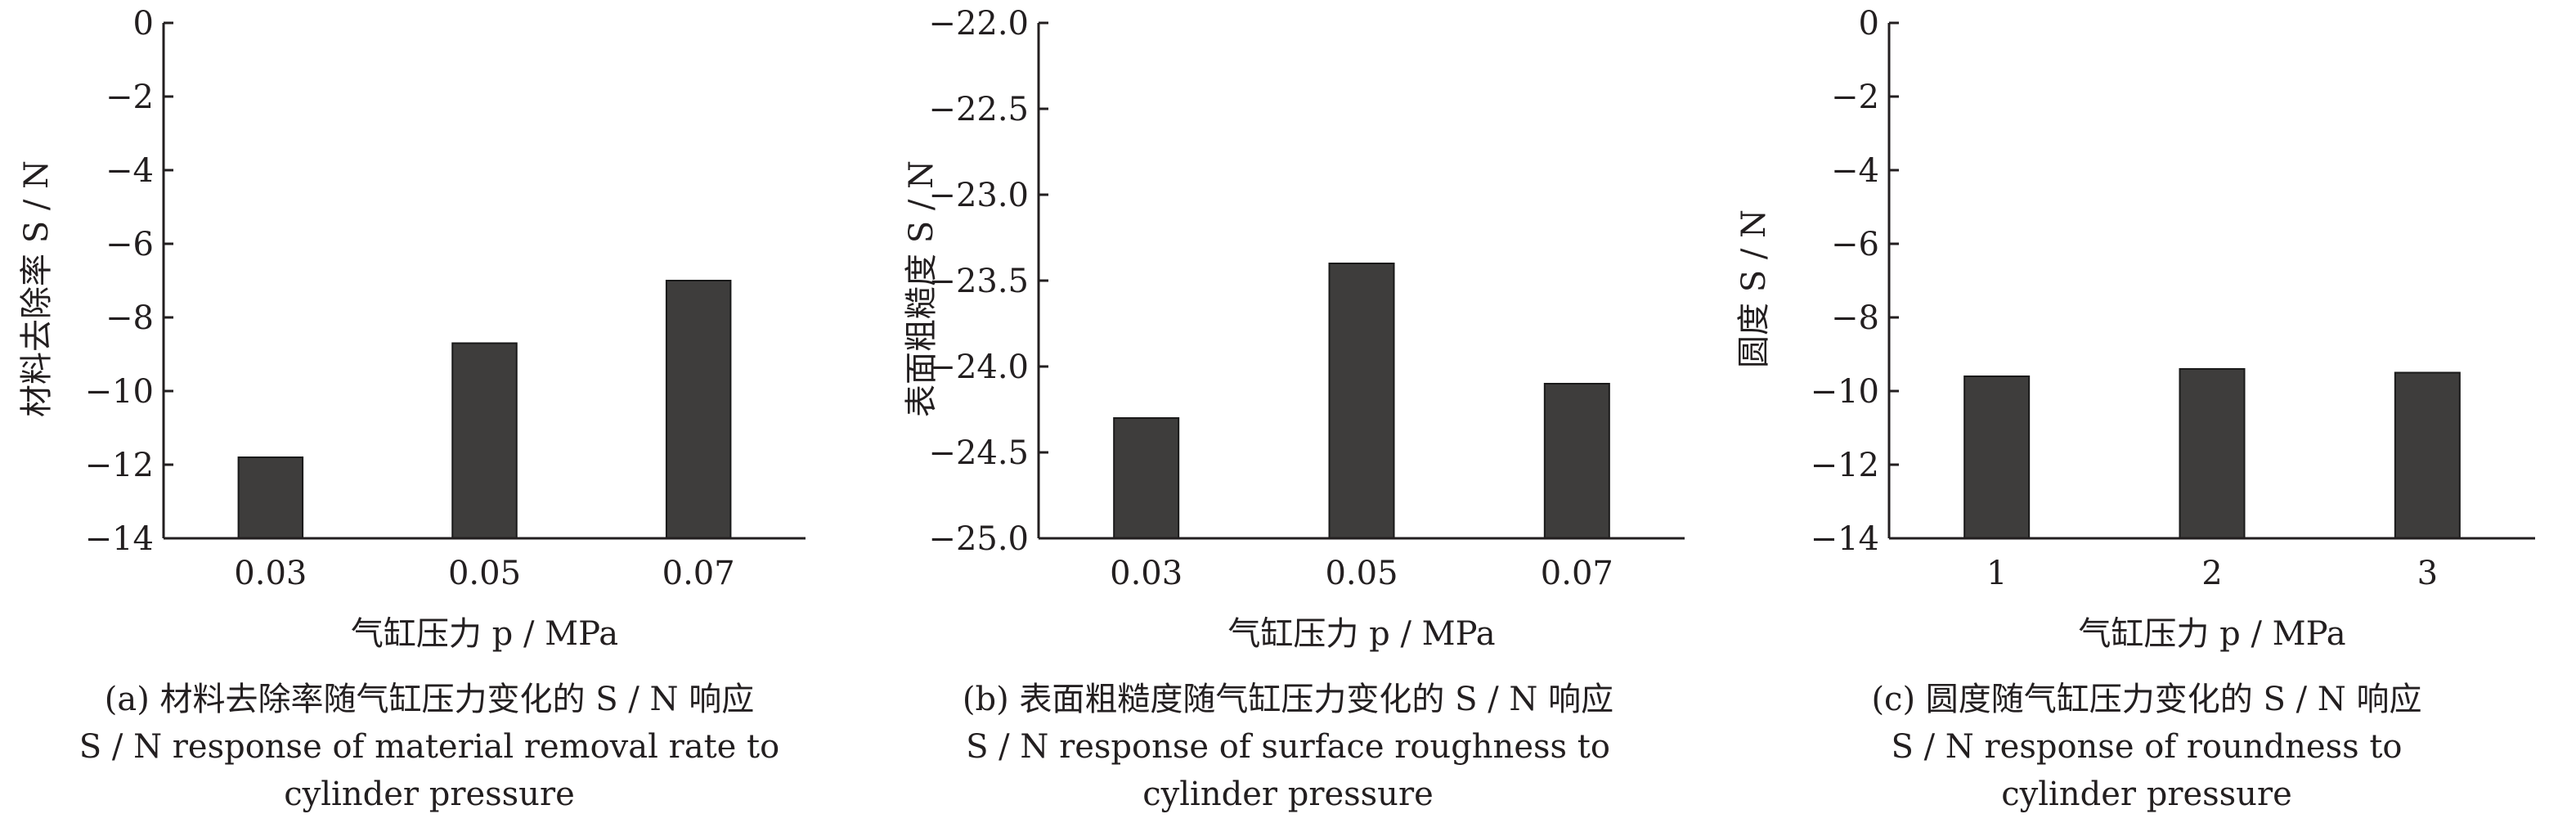 The width and height of the screenshot is (2576, 823). What do you see at coordinates (129, 97) in the screenshot?
I see `y-tick-label-a-1: −2` at bounding box center [129, 97].